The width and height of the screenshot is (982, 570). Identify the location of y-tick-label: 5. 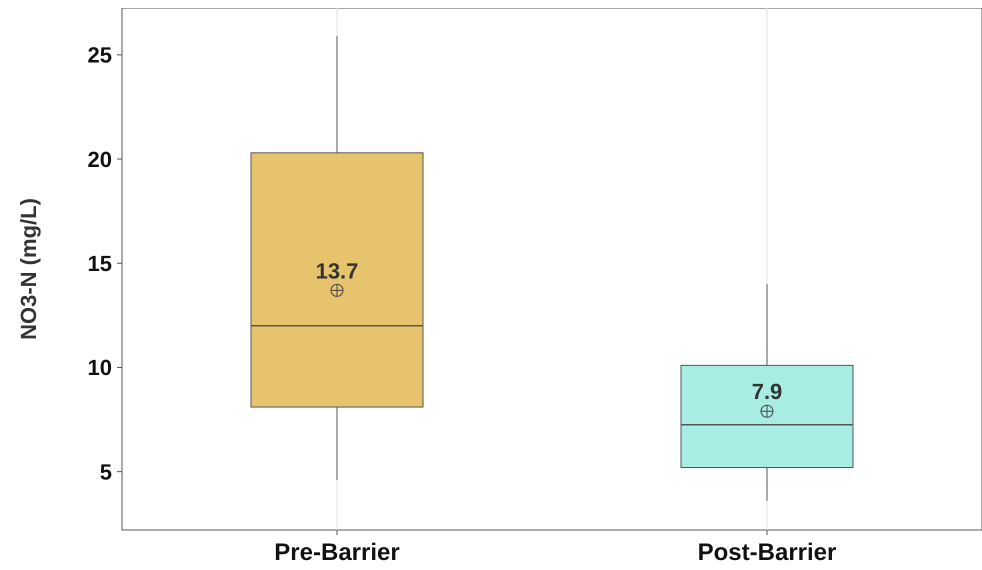
(106, 471).